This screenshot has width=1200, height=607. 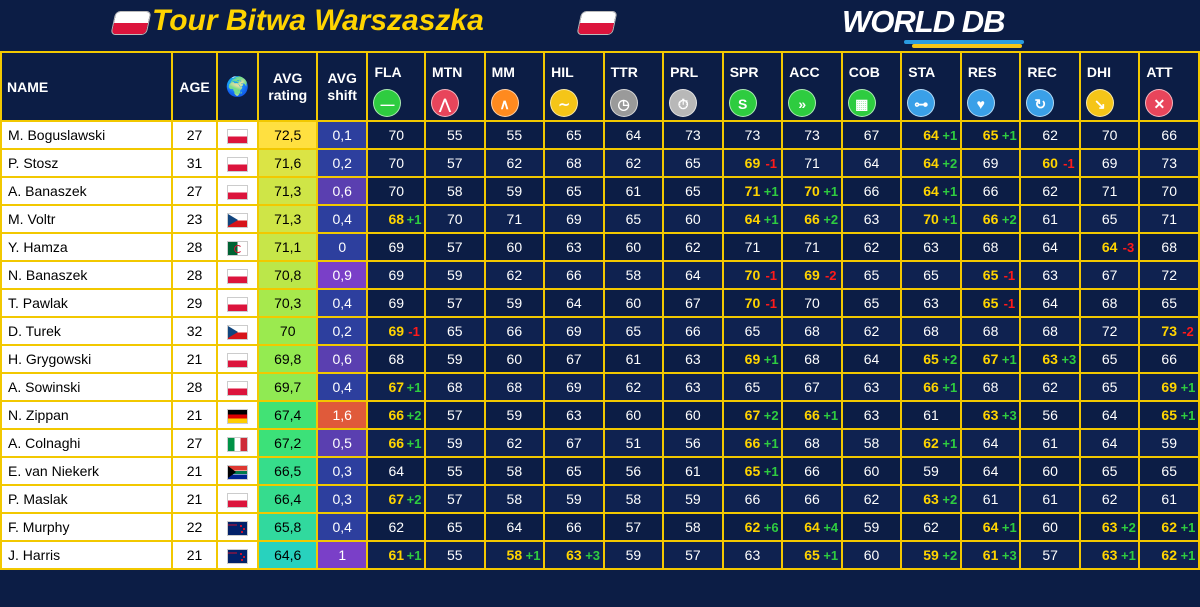 I want to click on stat-prl-cell: 61, so click(x=693, y=471).